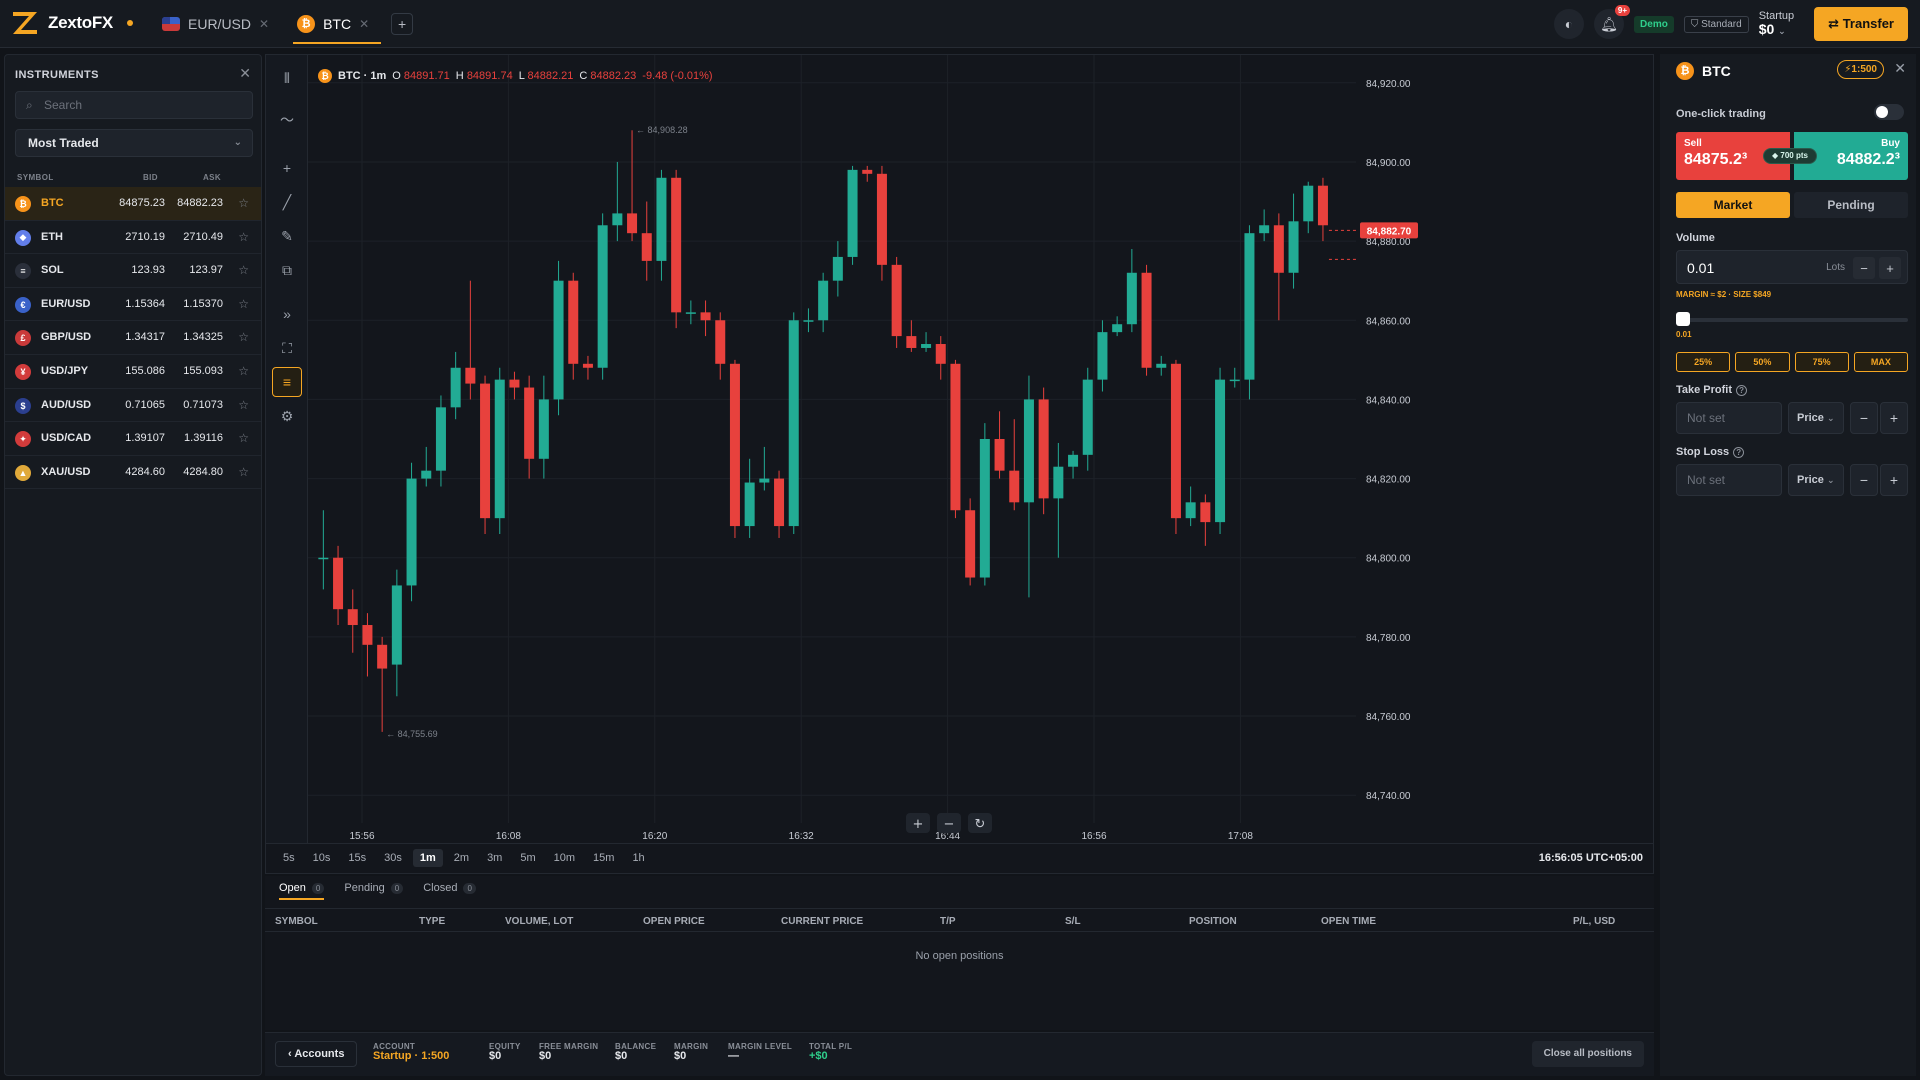  Describe the element at coordinates (133, 271) in the screenshot. I see `instrument-row-sol: ≡ SOL 123.93 123.97 ☆` at that location.